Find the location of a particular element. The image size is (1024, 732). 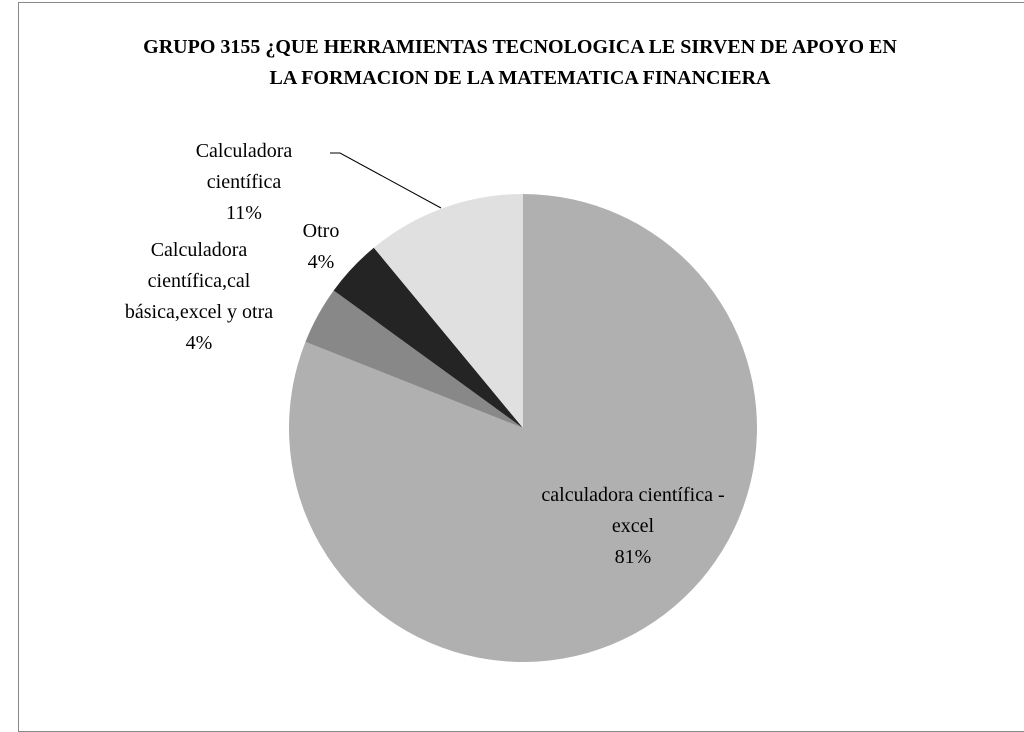

leader-line is located at coordinates (386, 180).